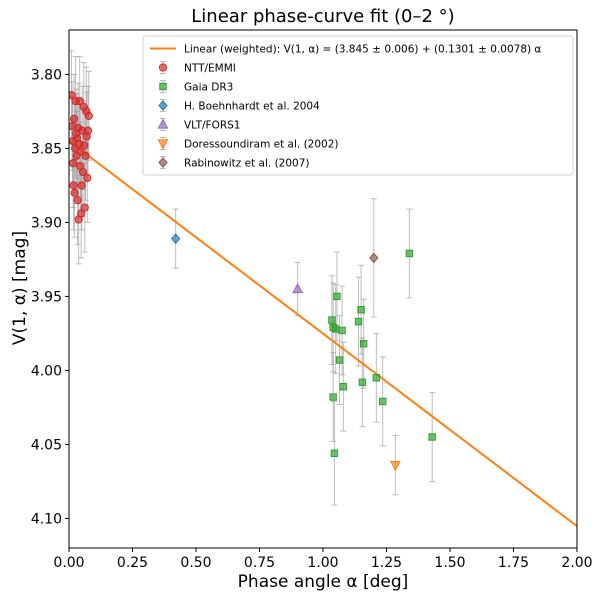 Image resolution: width=602 pixels, height=601 pixels. What do you see at coordinates (46, 297) in the screenshot?
I see `y-tick-label: 3.95` at bounding box center [46, 297].